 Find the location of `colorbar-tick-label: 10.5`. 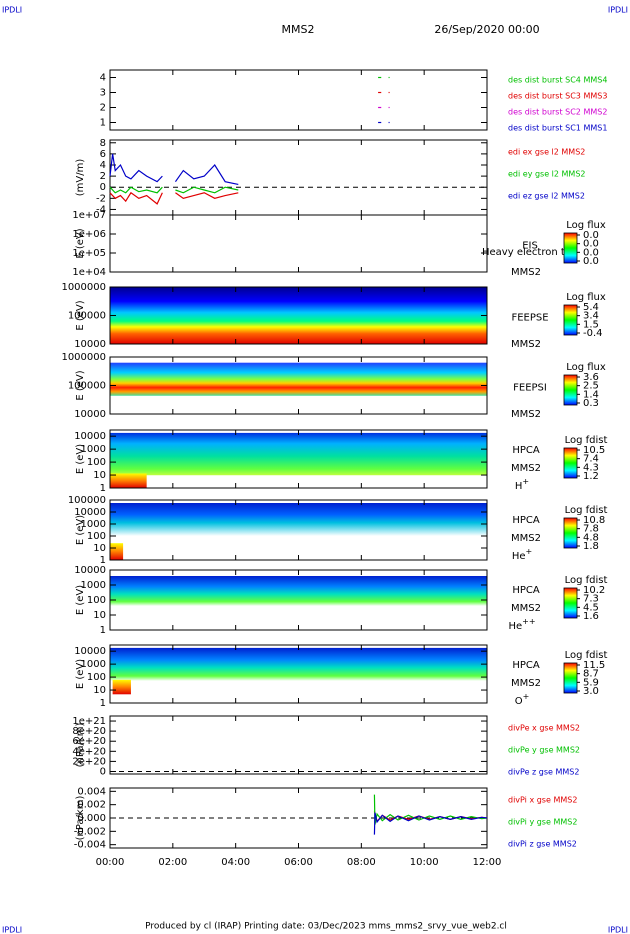

colorbar-tick-label: 10.5 is located at coordinates (594, 450).